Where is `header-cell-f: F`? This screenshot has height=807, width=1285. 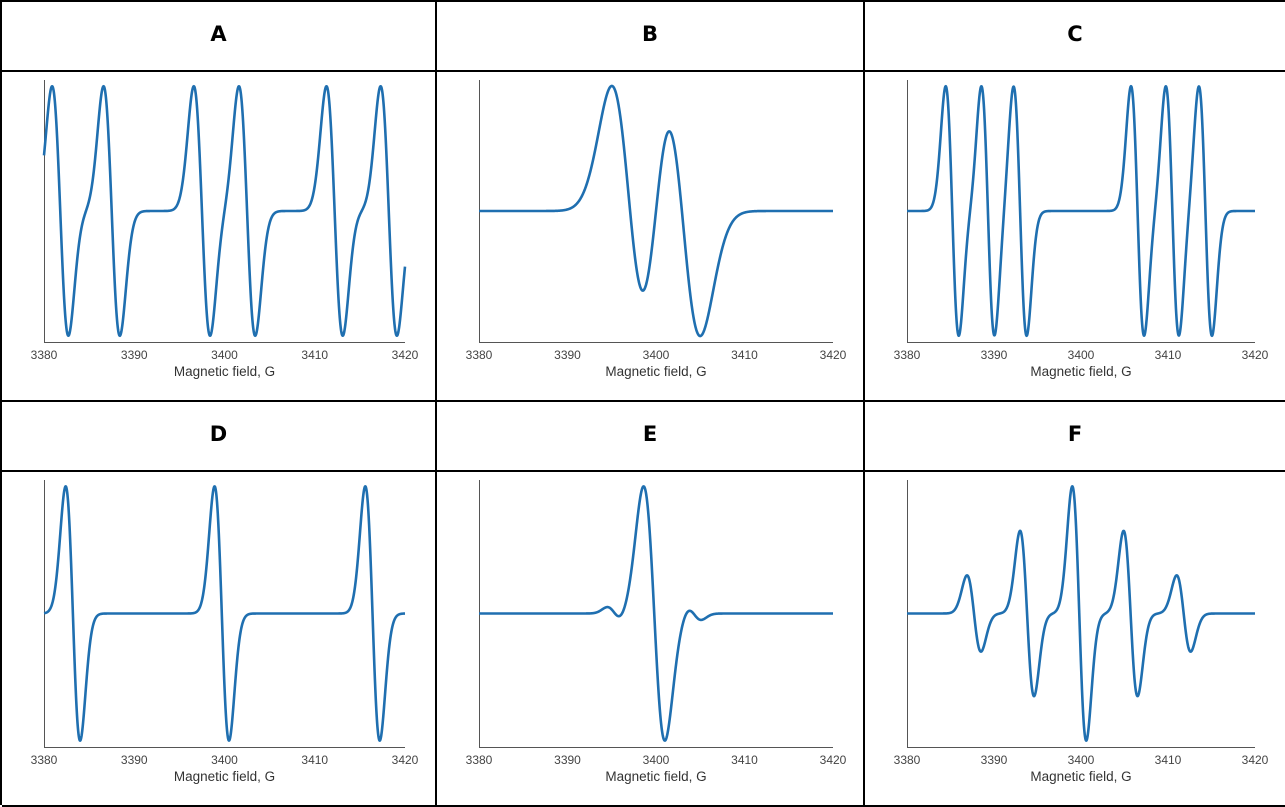 header-cell-f: F is located at coordinates (1075, 437).